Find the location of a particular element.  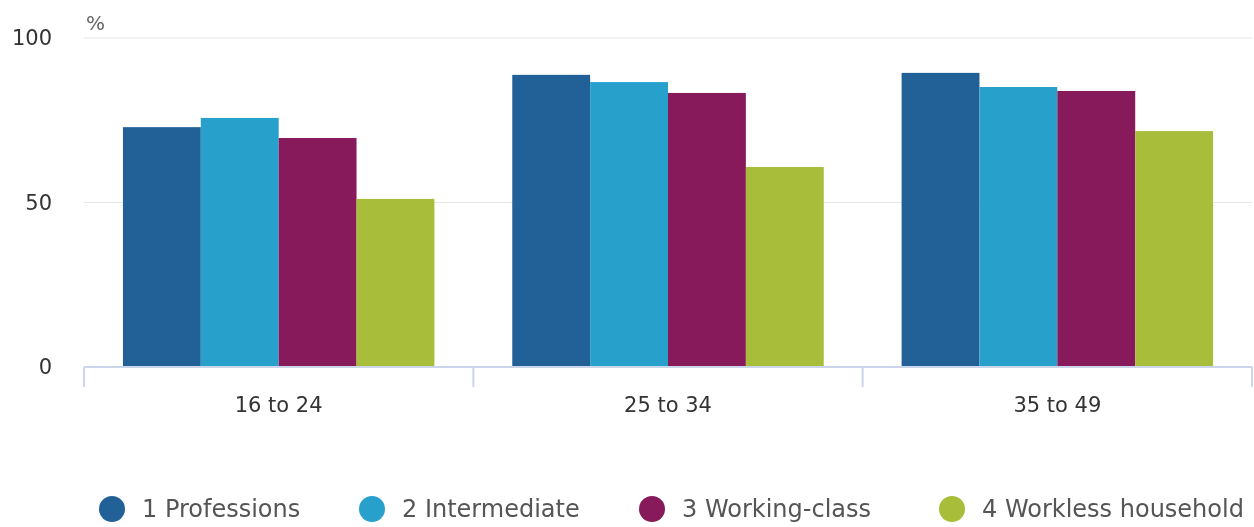

legend-label: 1 Professions is located at coordinates (221, 509).